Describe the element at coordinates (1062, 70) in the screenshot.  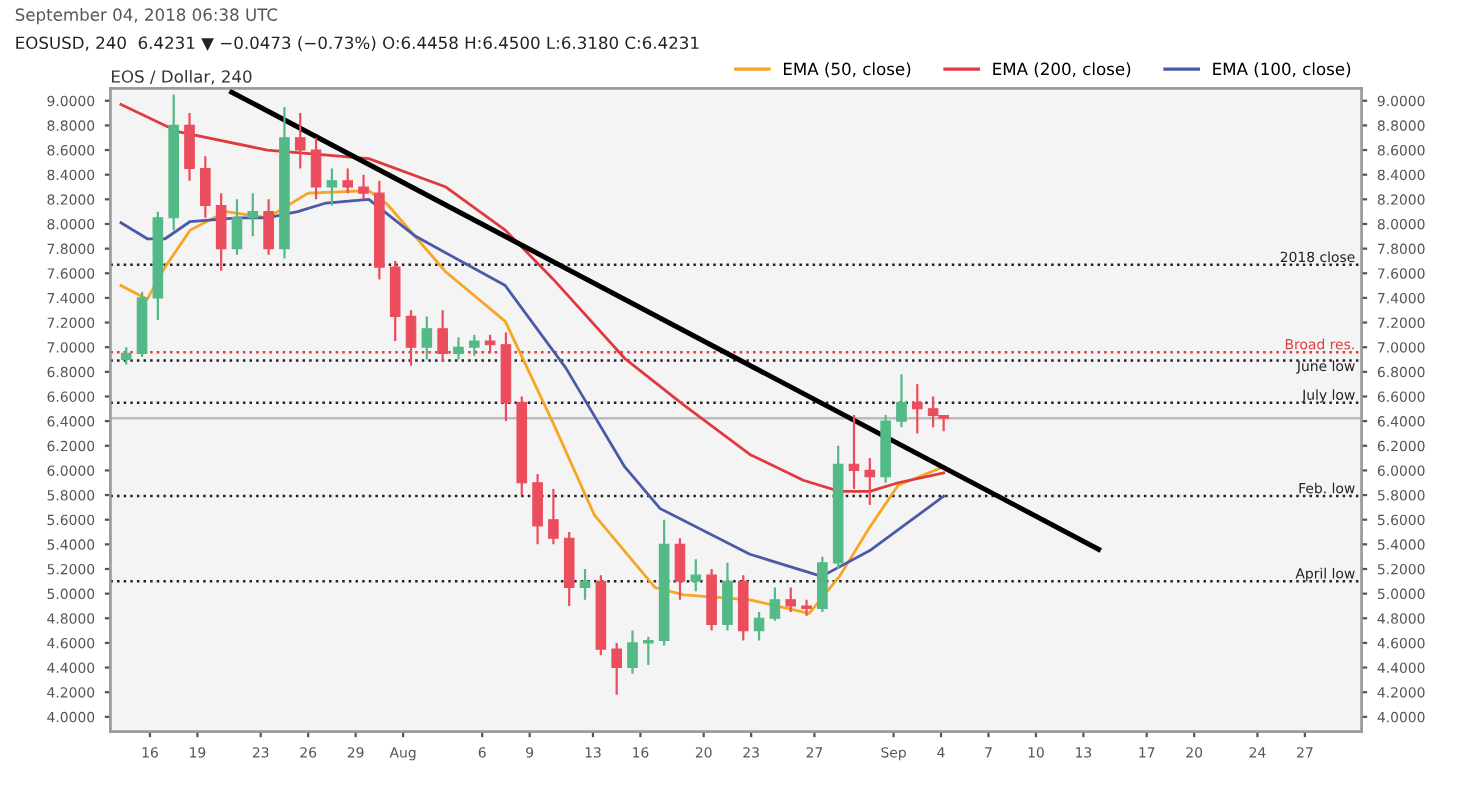
I see `legend-label: EMA (200, close)` at that location.